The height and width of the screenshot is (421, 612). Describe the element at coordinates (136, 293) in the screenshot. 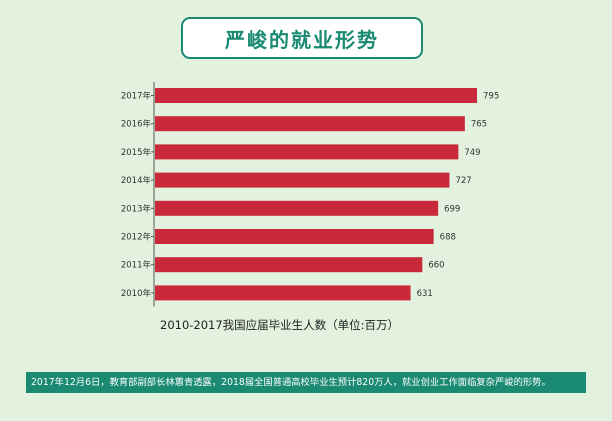

I see `y-tick-label: 2010年` at that location.